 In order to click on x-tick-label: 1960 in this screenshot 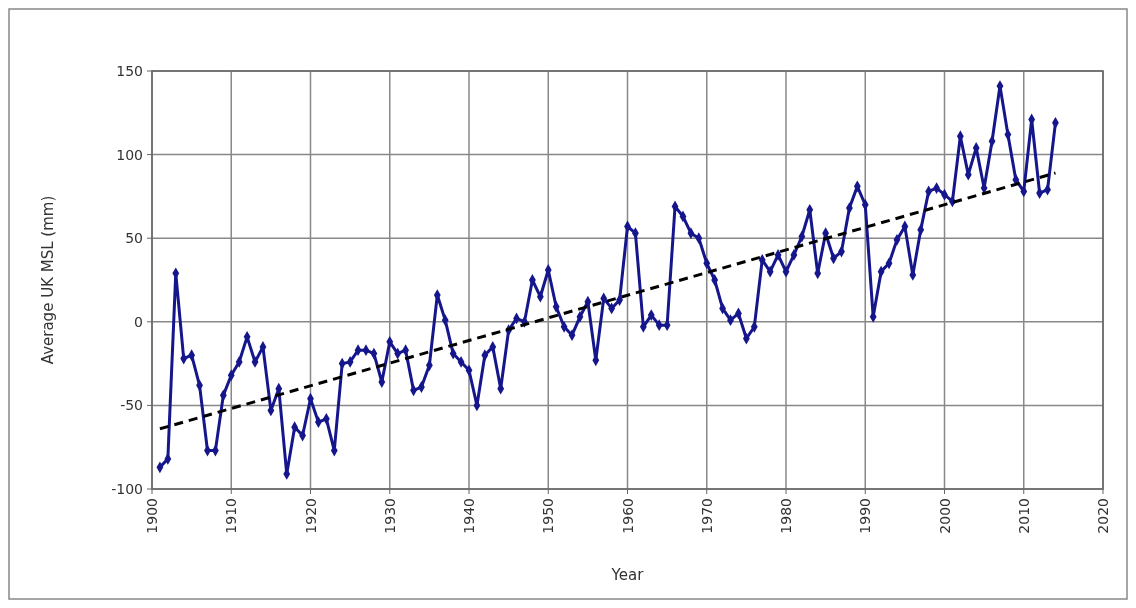, I will do `click(627, 516)`.